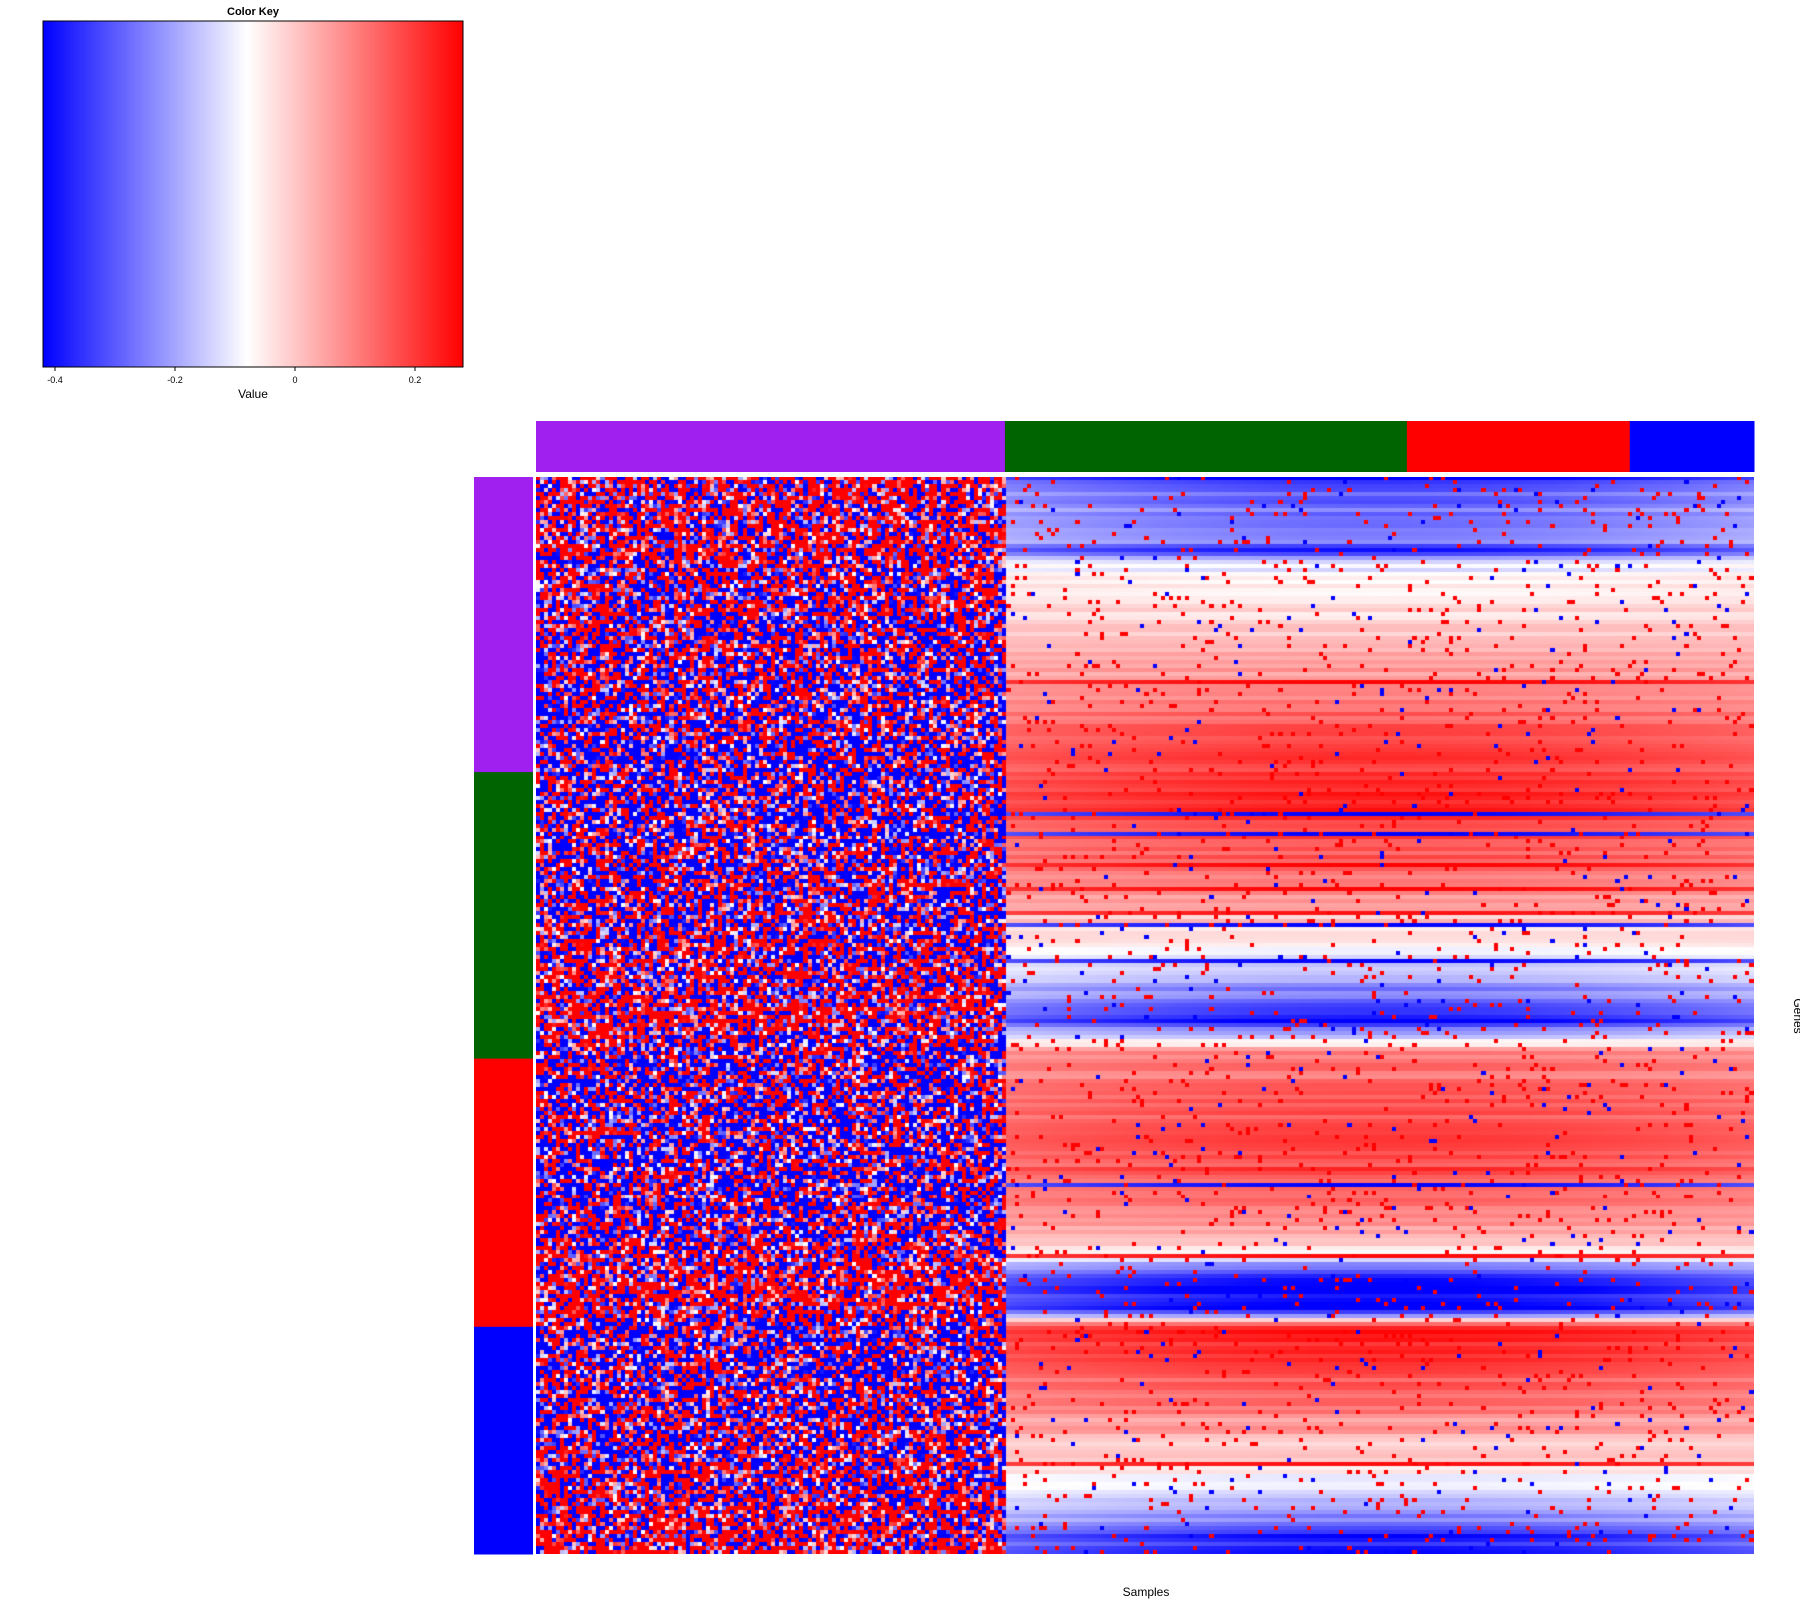 The height and width of the screenshot is (1600, 1800). I want to click on color-key-tick-label: 0, so click(294, 380).